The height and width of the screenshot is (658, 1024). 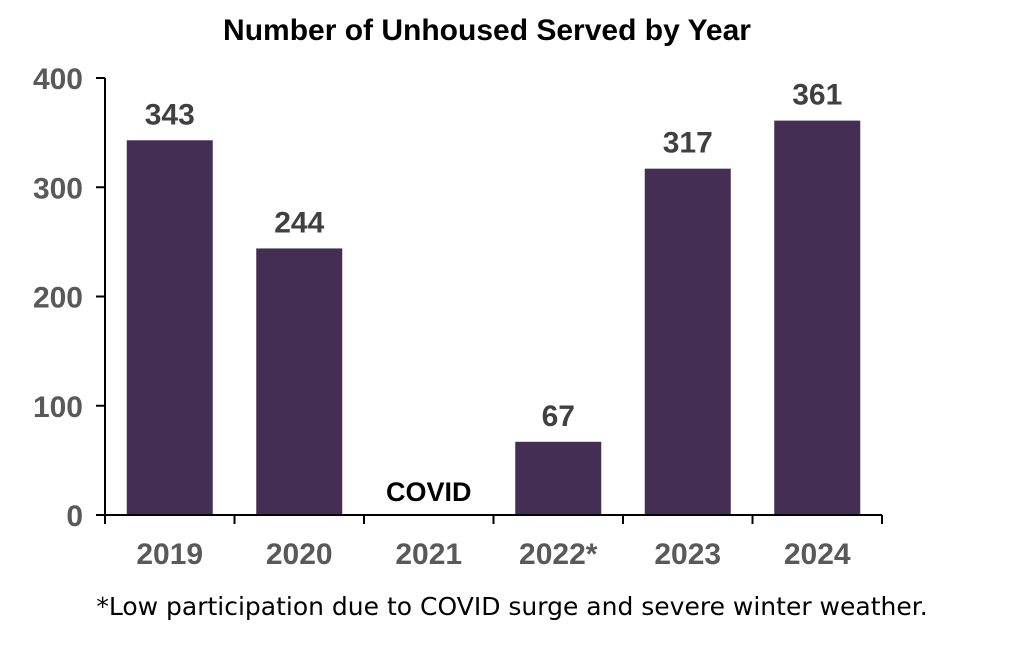 I want to click on x-tick-label-2022: 2022*, so click(x=558, y=554).